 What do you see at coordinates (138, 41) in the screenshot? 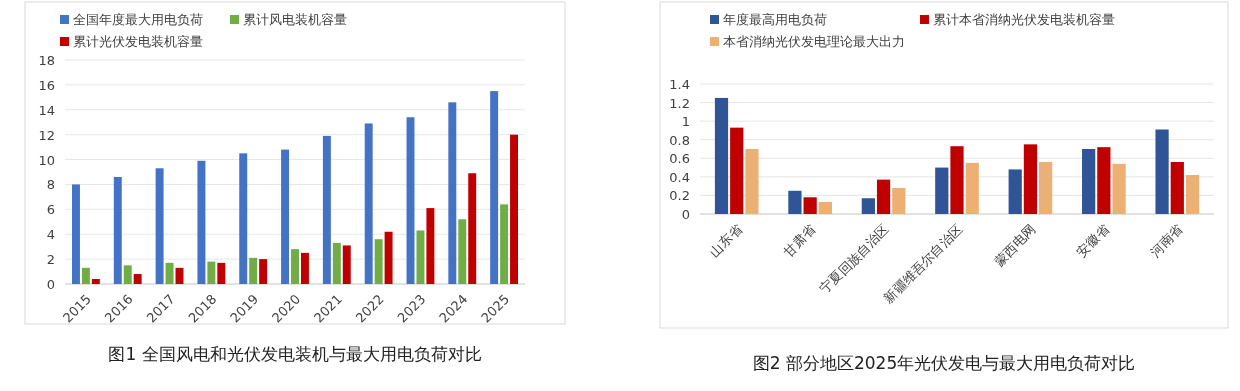
I see `legend-label: 累计光伏发电装机容量` at bounding box center [138, 41].